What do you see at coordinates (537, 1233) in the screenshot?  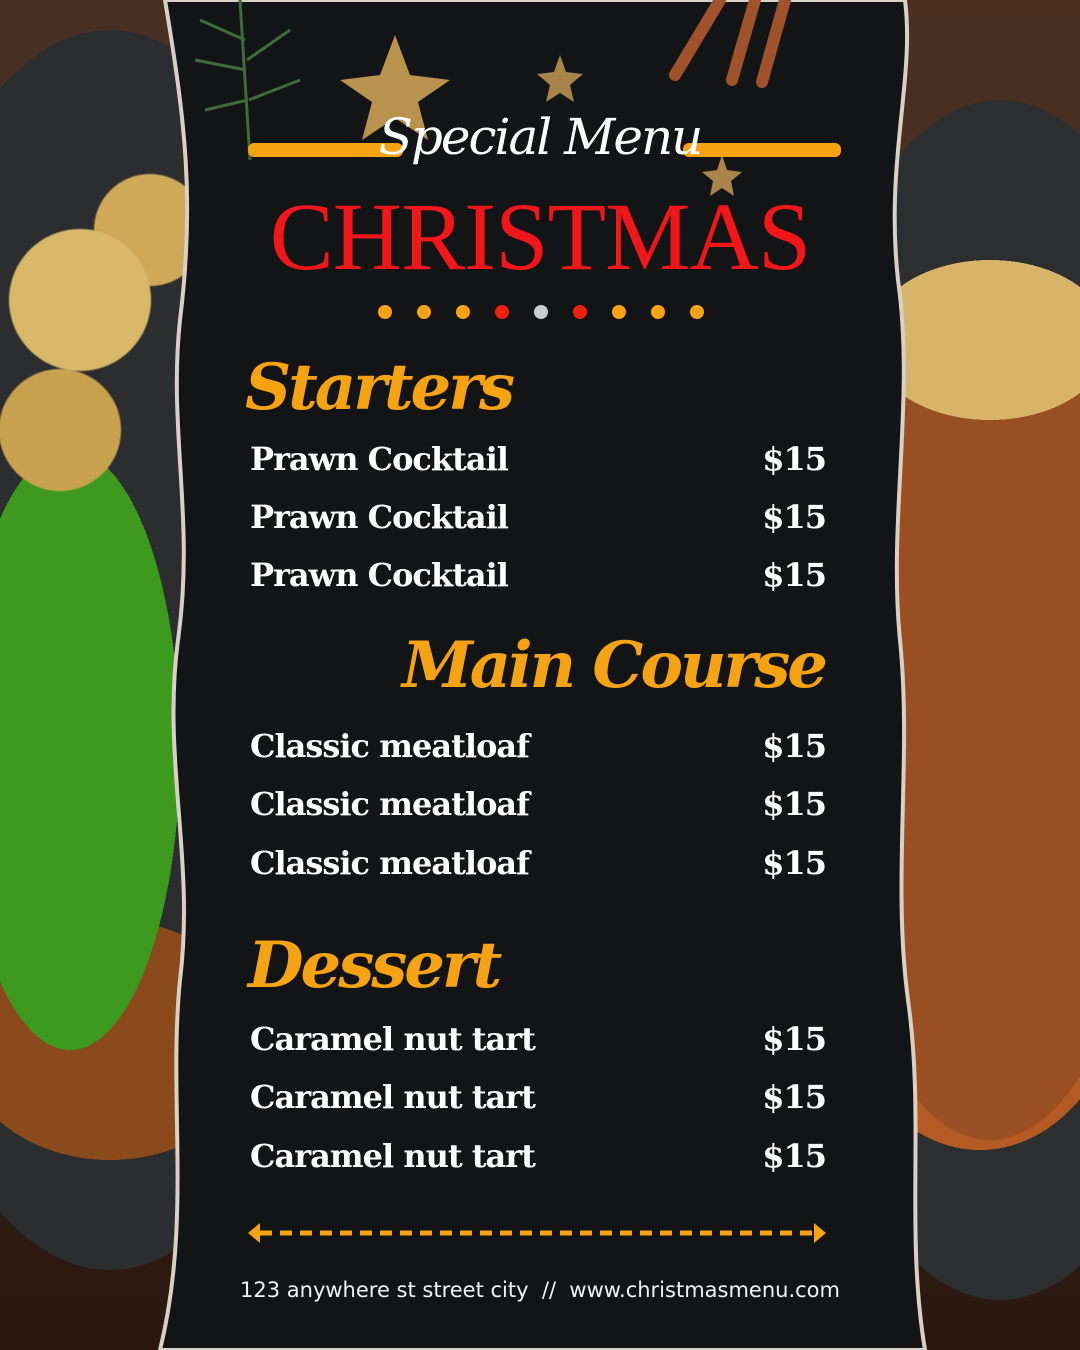 I see `double-arrow-divider-icon` at bounding box center [537, 1233].